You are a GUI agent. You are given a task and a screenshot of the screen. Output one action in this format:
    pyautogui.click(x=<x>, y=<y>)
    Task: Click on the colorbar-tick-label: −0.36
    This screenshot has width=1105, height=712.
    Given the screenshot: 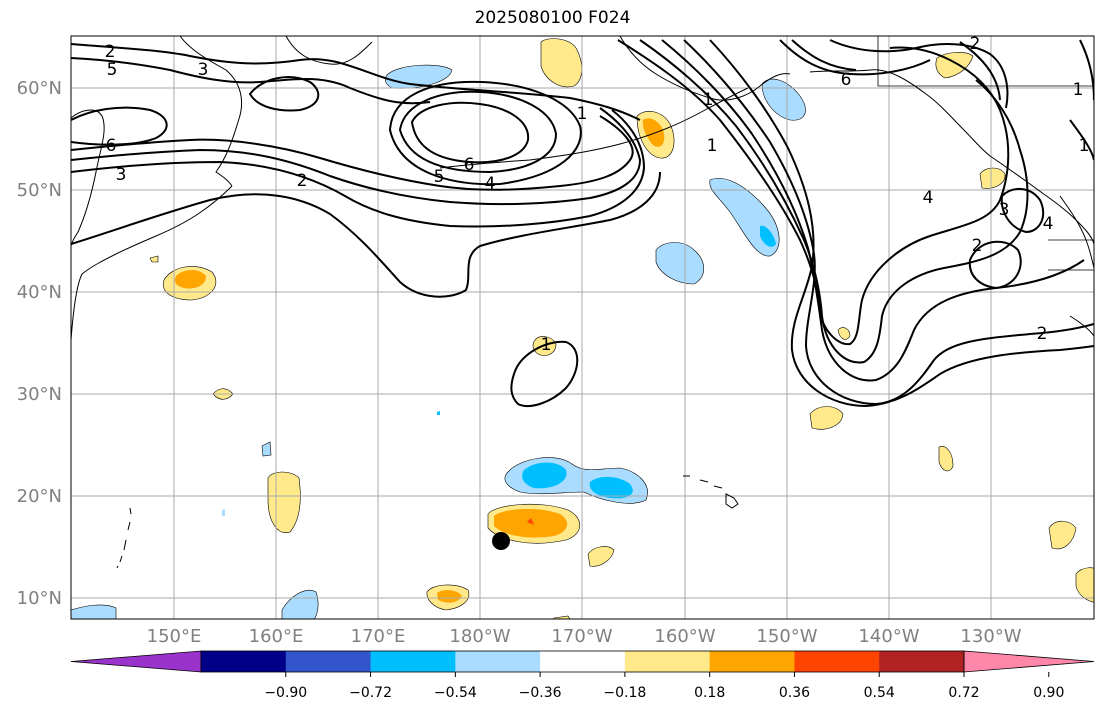 What is the action you would take?
    pyautogui.click(x=540, y=693)
    